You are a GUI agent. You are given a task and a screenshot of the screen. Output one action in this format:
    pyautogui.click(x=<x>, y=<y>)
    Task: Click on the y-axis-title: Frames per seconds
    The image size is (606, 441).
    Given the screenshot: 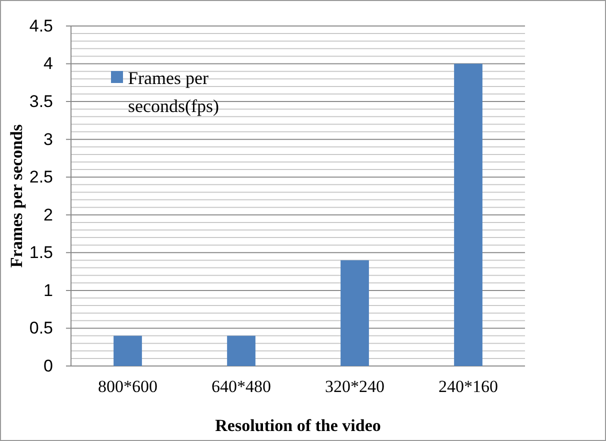 What is the action you would take?
    pyautogui.click(x=16, y=196)
    